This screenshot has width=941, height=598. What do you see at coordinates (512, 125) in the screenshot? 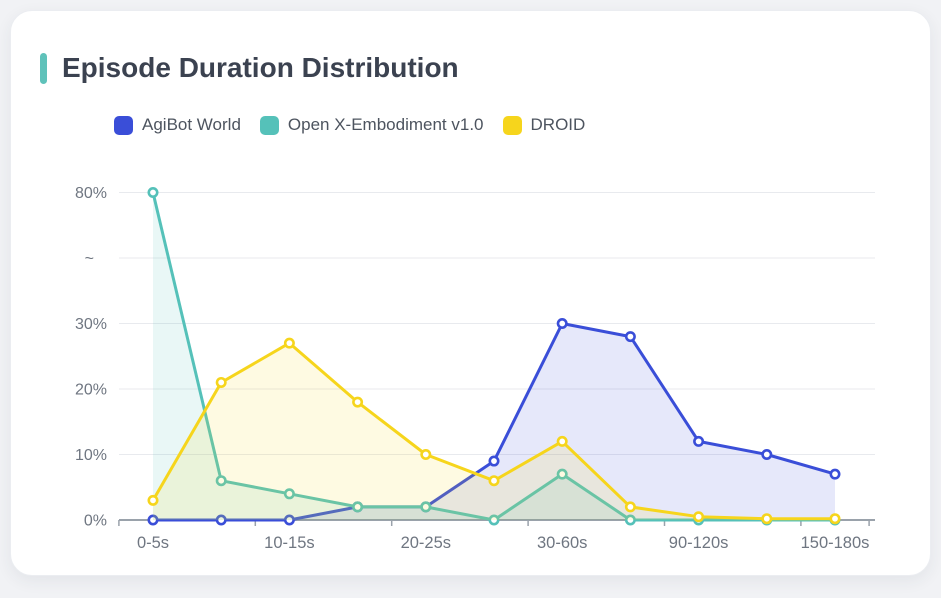
I see `legend-swatch-droid` at bounding box center [512, 125].